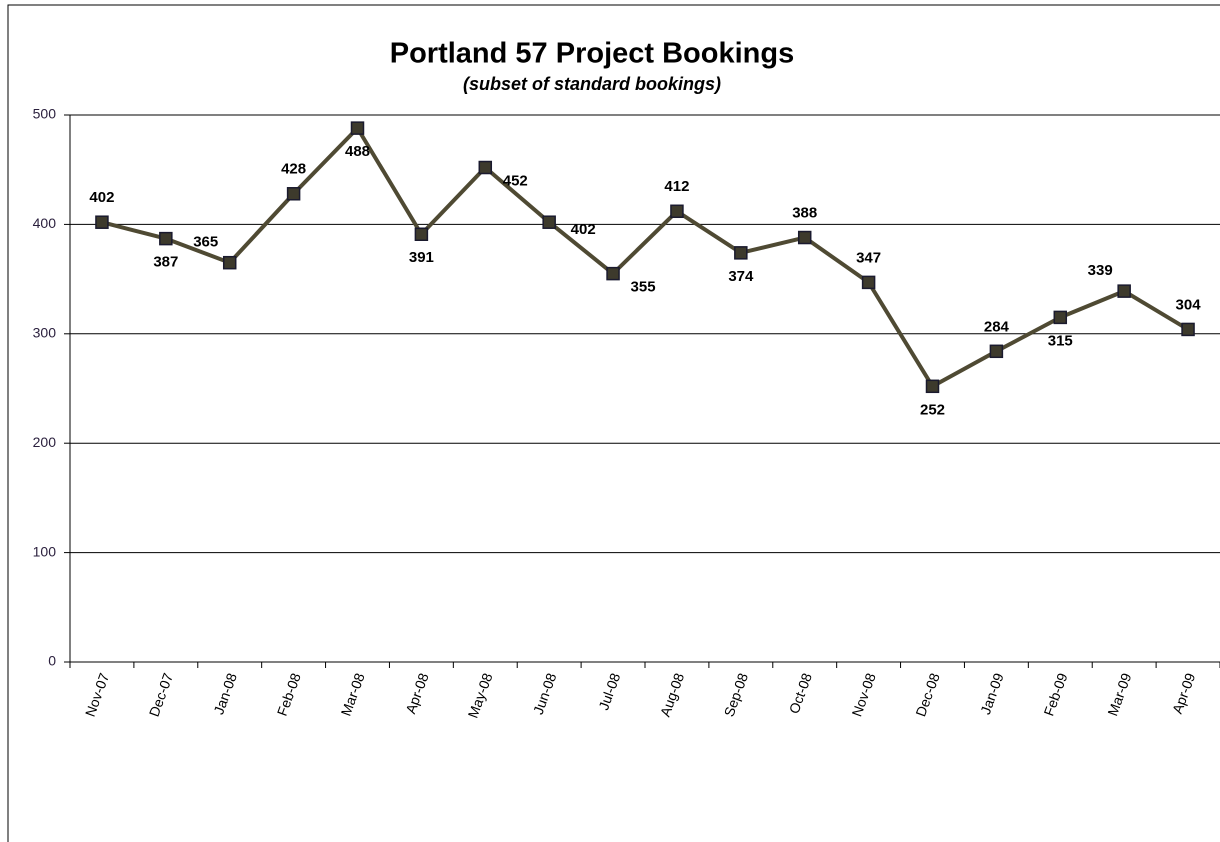  I want to click on data-label: 355, so click(643, 287).